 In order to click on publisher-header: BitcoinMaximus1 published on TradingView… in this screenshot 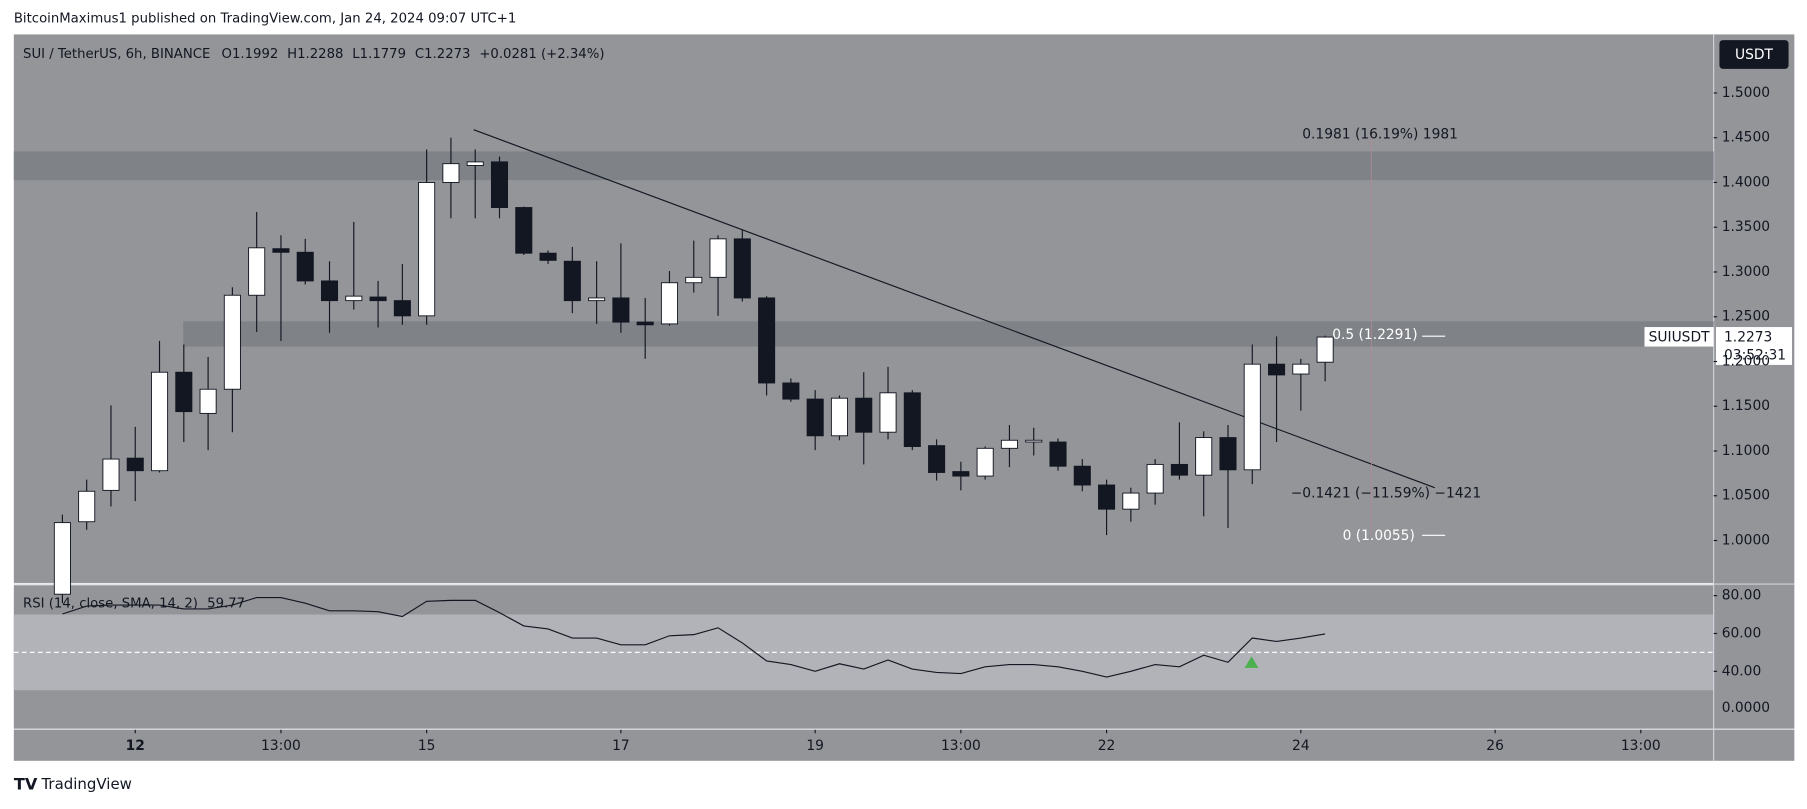, I will do `click(265, 18)`.